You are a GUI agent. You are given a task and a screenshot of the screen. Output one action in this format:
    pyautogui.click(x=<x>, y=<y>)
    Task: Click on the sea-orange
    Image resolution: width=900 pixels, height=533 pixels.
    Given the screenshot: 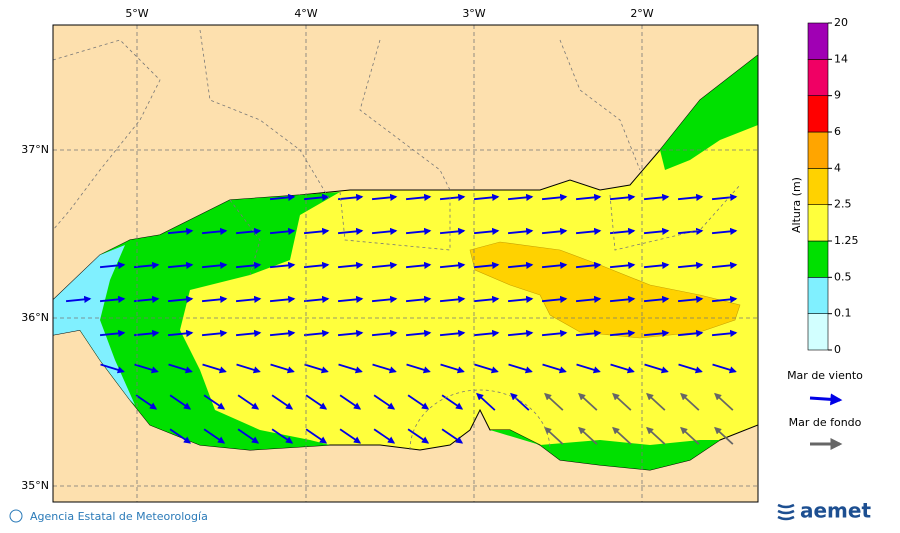 What is the action you would take?
    pyautogui.click(x=605, y=290)
    